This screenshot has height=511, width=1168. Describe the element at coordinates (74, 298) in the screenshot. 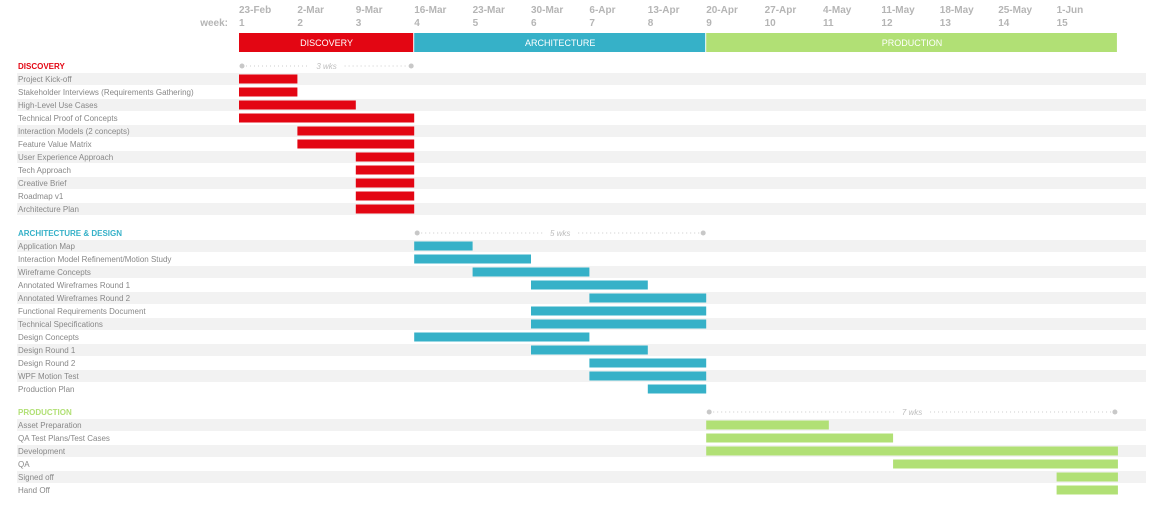

I see `task-label: Annotated Wireframes Round 2` at that location.